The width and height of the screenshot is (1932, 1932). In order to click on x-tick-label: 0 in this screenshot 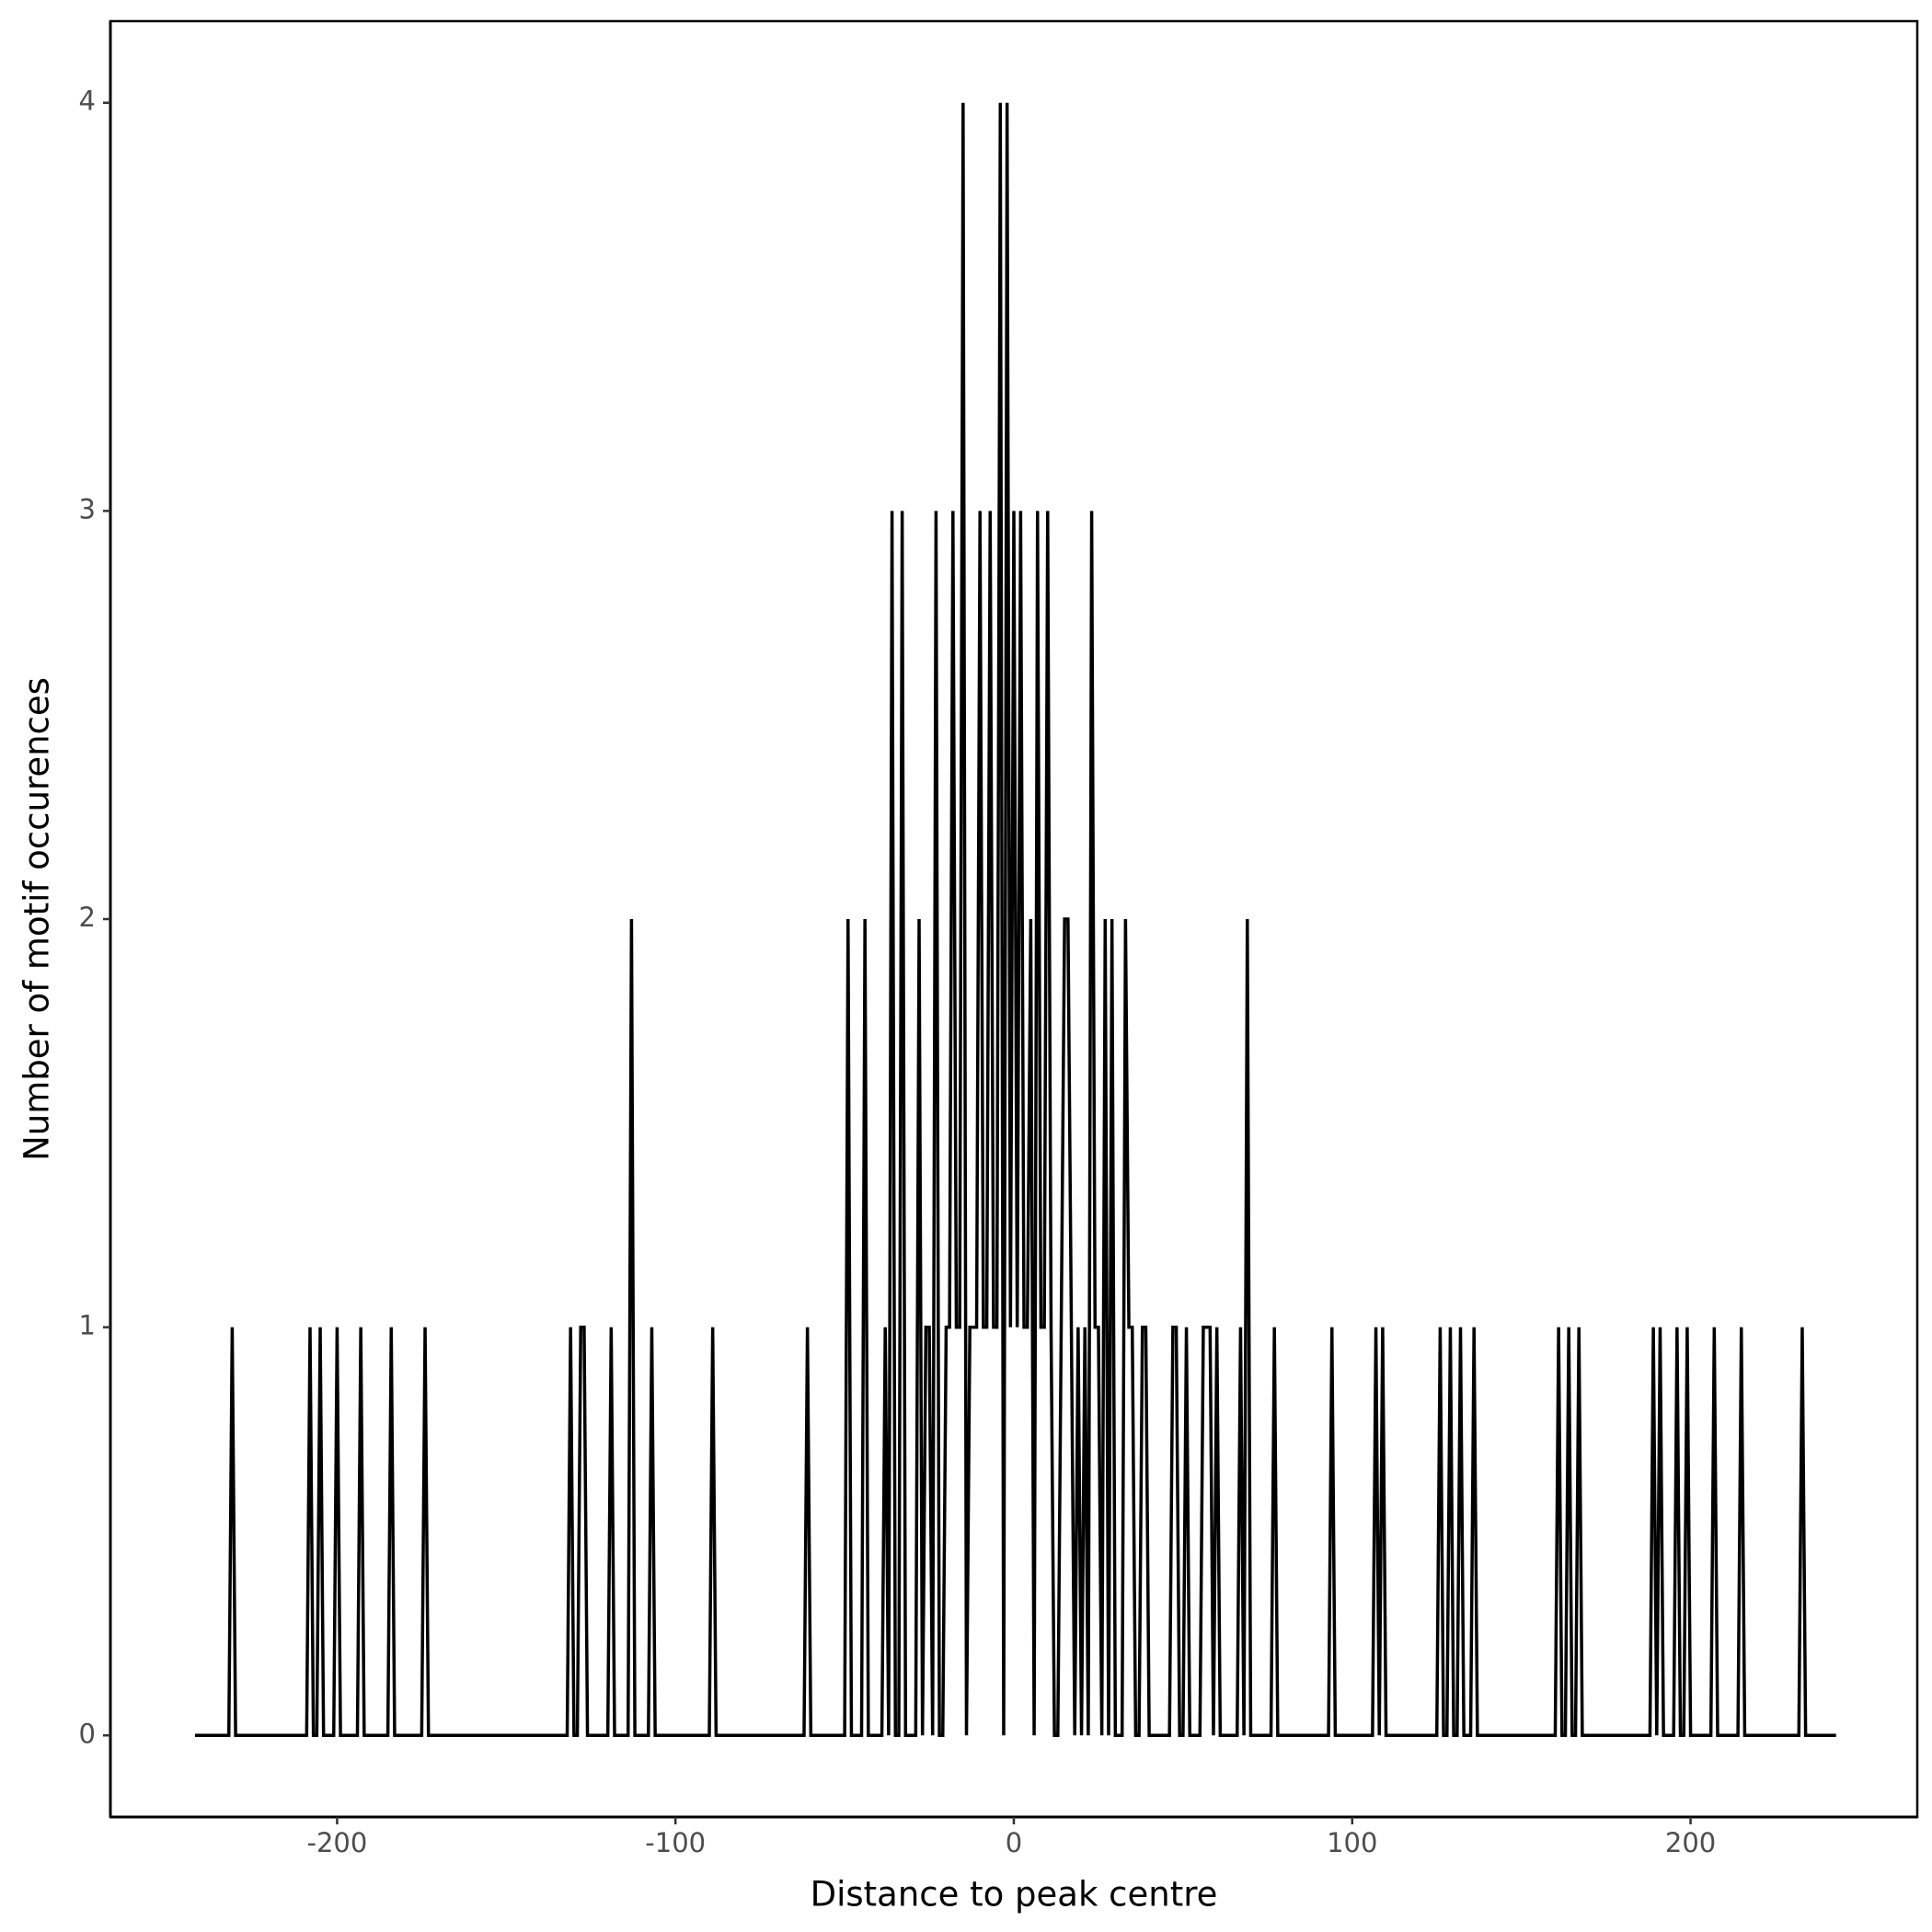, I will do `click(1014, 1842)`.